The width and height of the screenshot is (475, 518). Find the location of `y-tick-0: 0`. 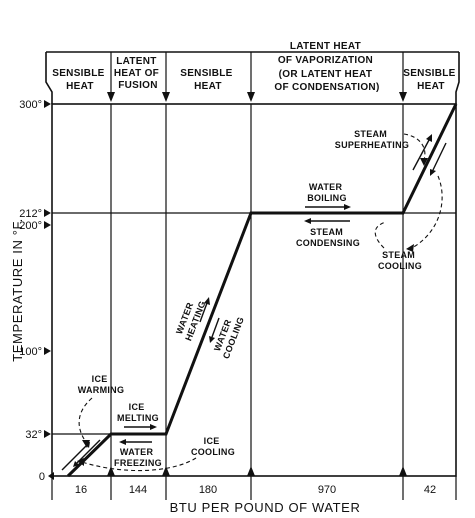

y-tick-0: 0 is located at coordinates (42, 477).